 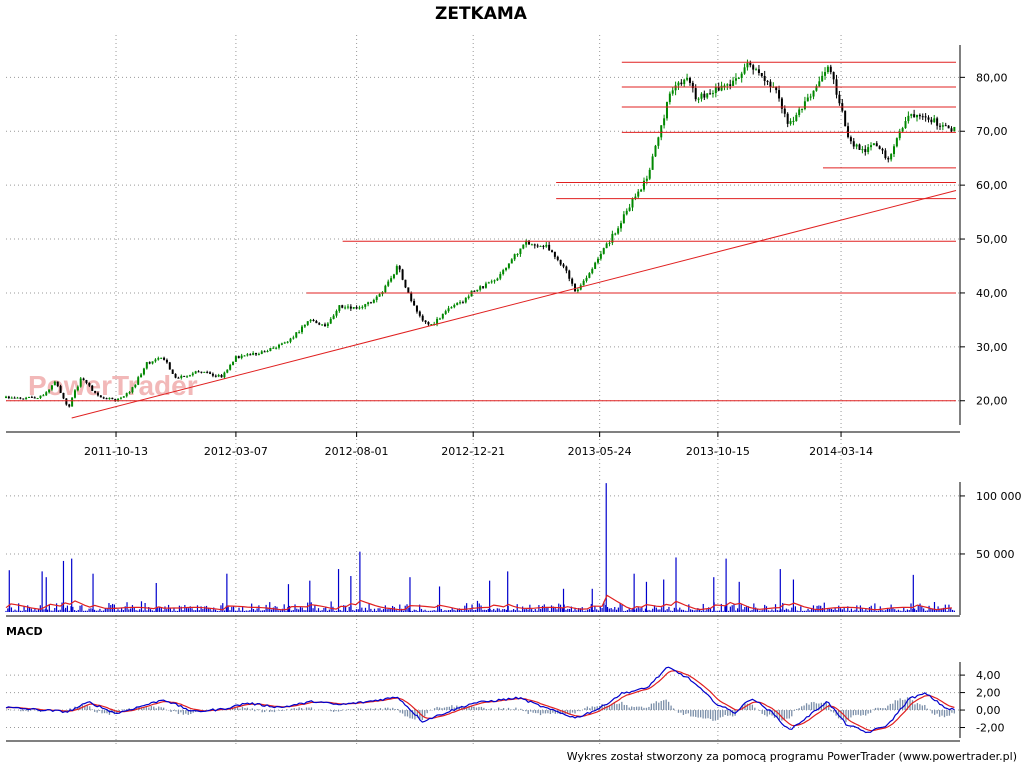 What do you see at coordinates (988, 675) in the screenshot?
I see `macd-tick-label: 4,00` at bounding box center [988, 675].